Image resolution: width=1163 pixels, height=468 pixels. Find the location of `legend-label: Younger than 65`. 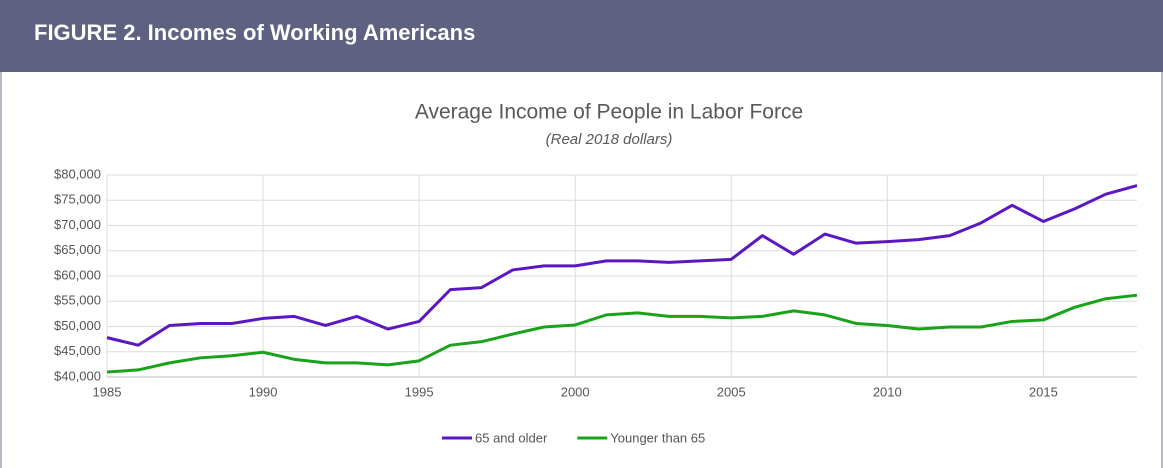

legend-label: Younger than 65 is located at coordinates (657, 437).